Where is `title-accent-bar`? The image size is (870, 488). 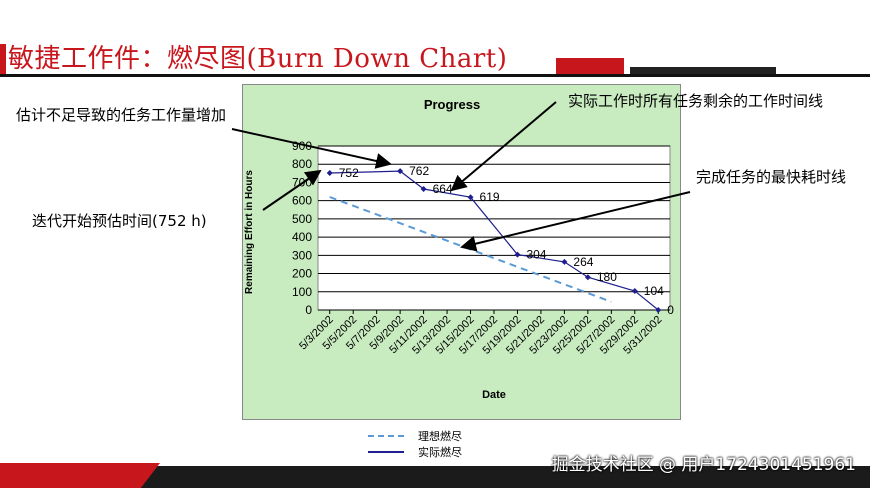 title-accent-bar is located at coordinates (3, 60).